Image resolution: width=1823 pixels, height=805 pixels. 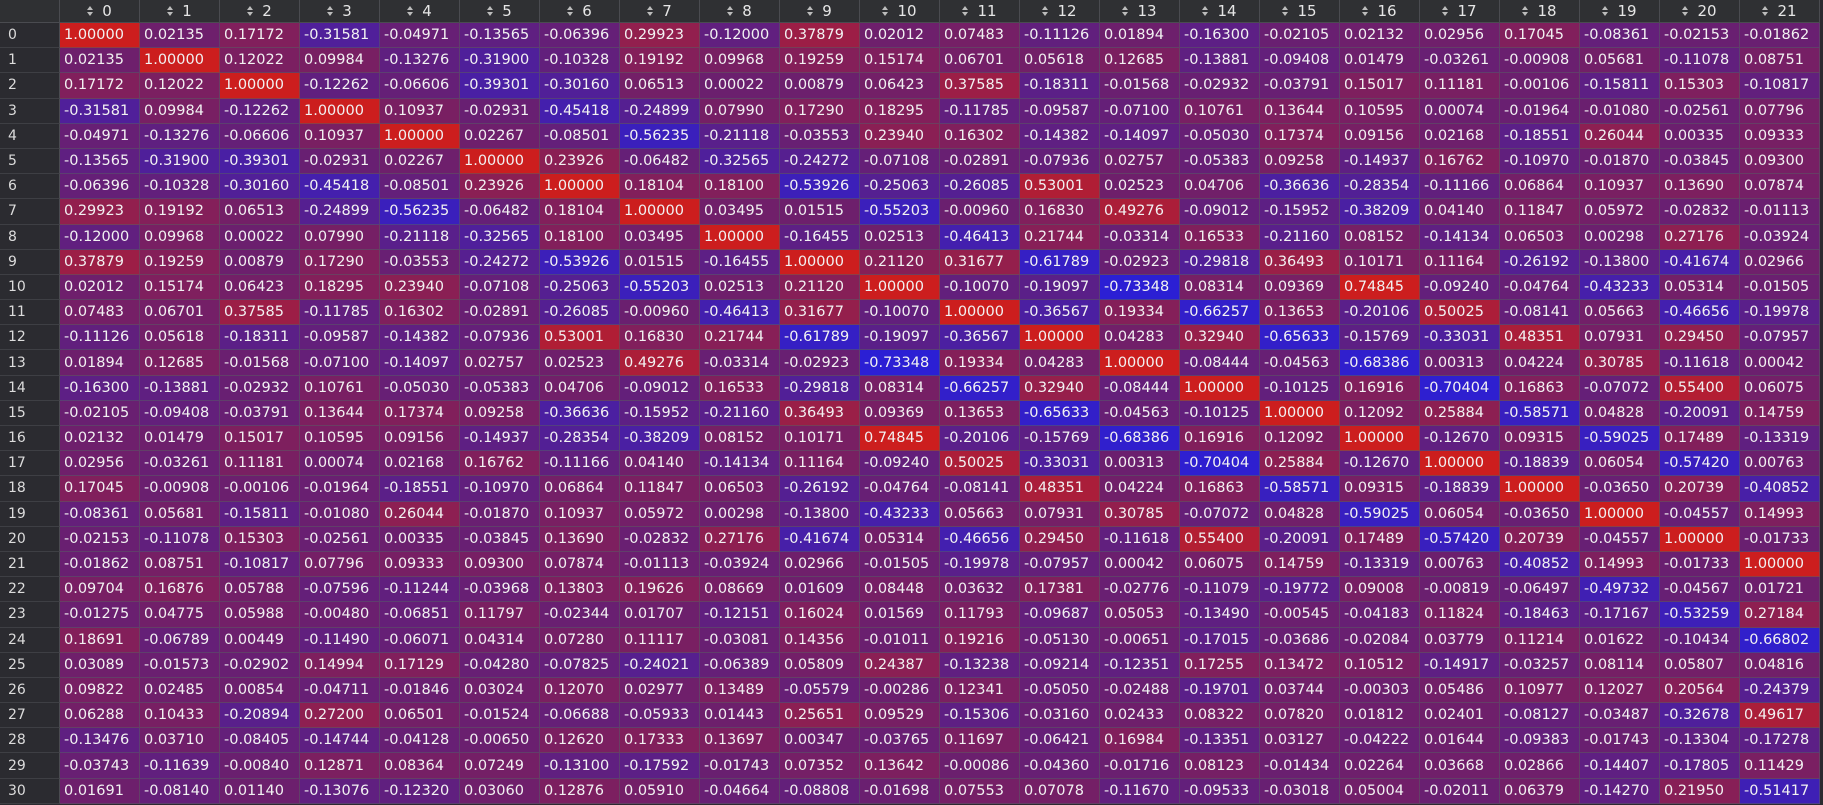 What do you see at coordinates (980, 338) in the screenshot?
I see `table-cell: -0.36567` at bounding box center [980, 338].